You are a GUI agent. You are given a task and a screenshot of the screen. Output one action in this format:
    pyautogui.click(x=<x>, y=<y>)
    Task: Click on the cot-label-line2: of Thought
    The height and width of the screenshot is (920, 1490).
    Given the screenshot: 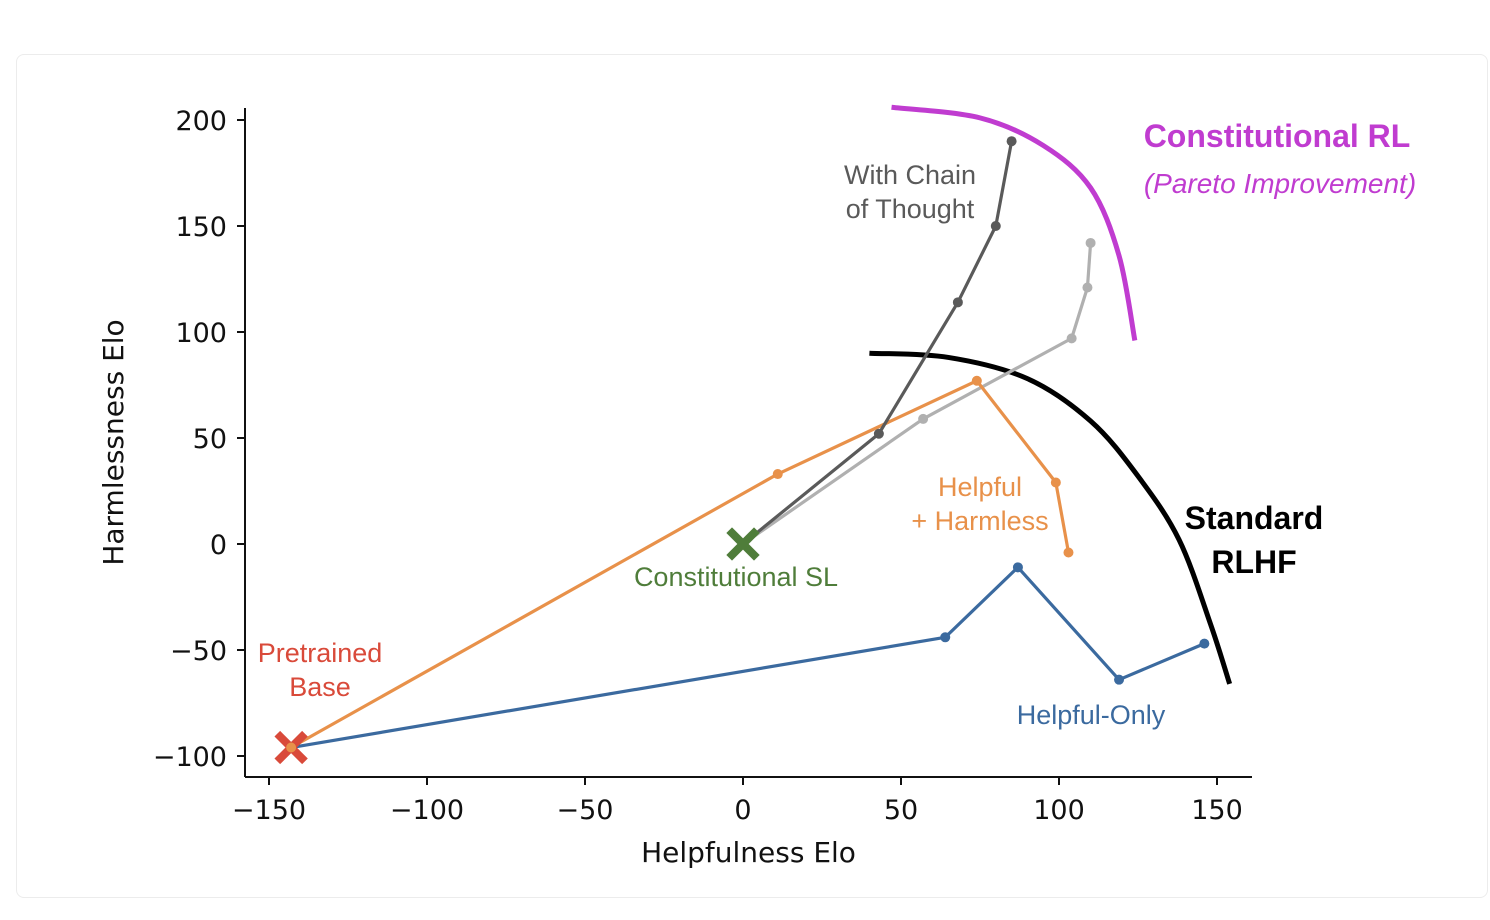 What is the action you would take?
    pyautogui.click(x=910, y=209)
    